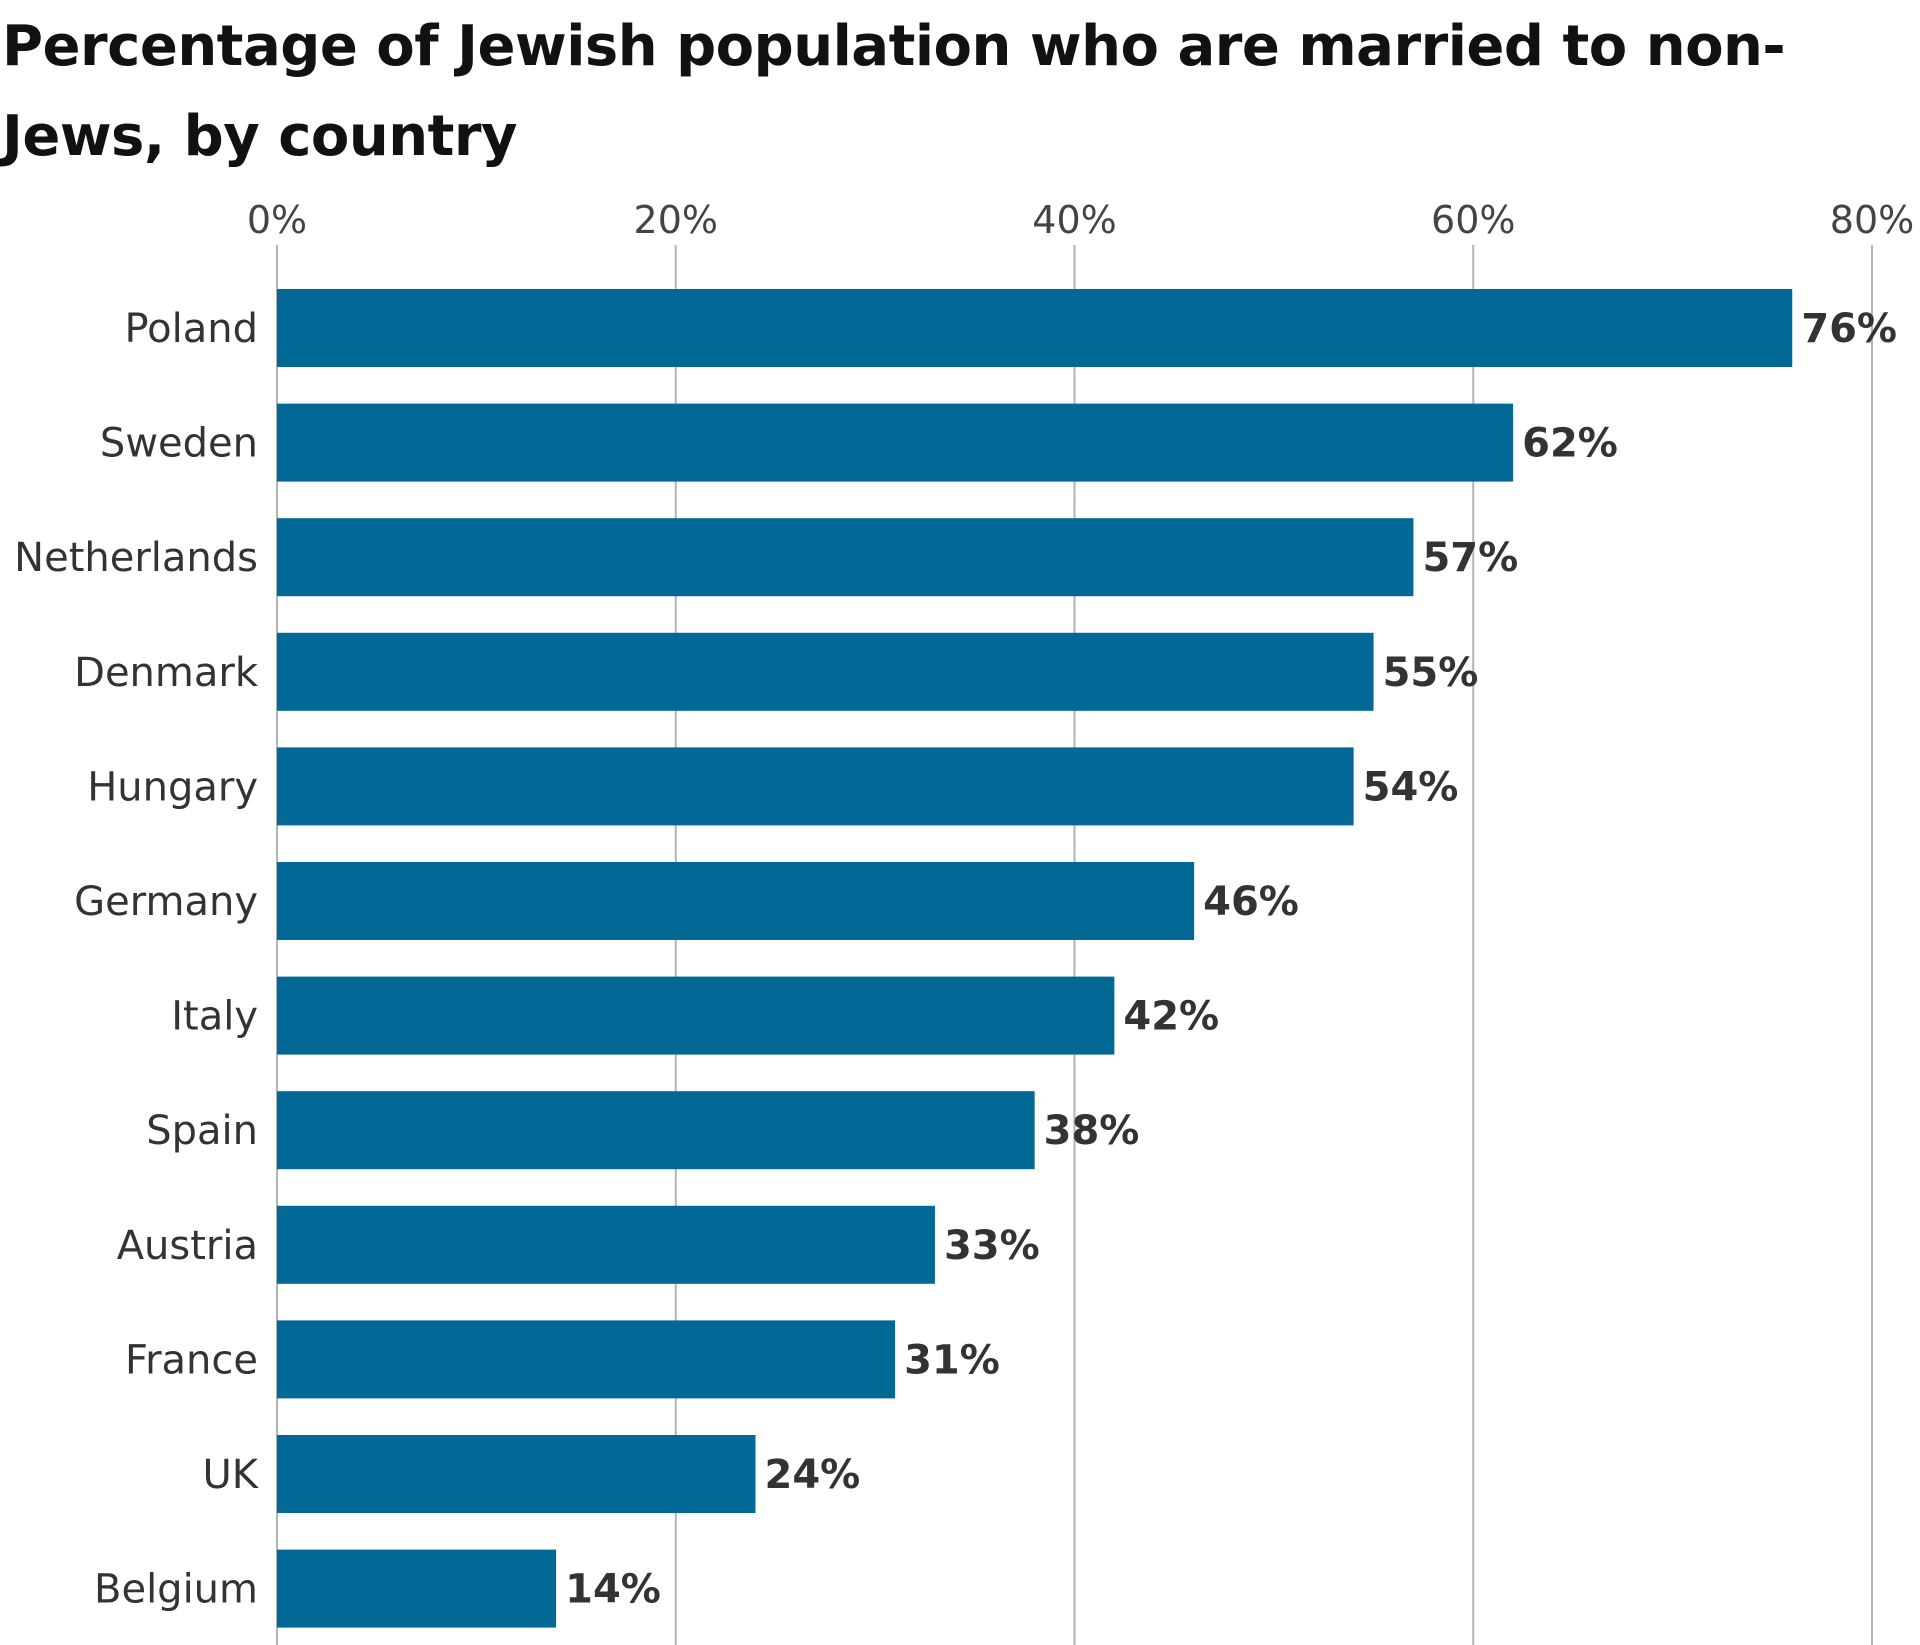 This screenshot has width=1920, height=1645. Describe the element at coordinates (656, 1130) in the screenshot. I see `bar-spain` at that location.